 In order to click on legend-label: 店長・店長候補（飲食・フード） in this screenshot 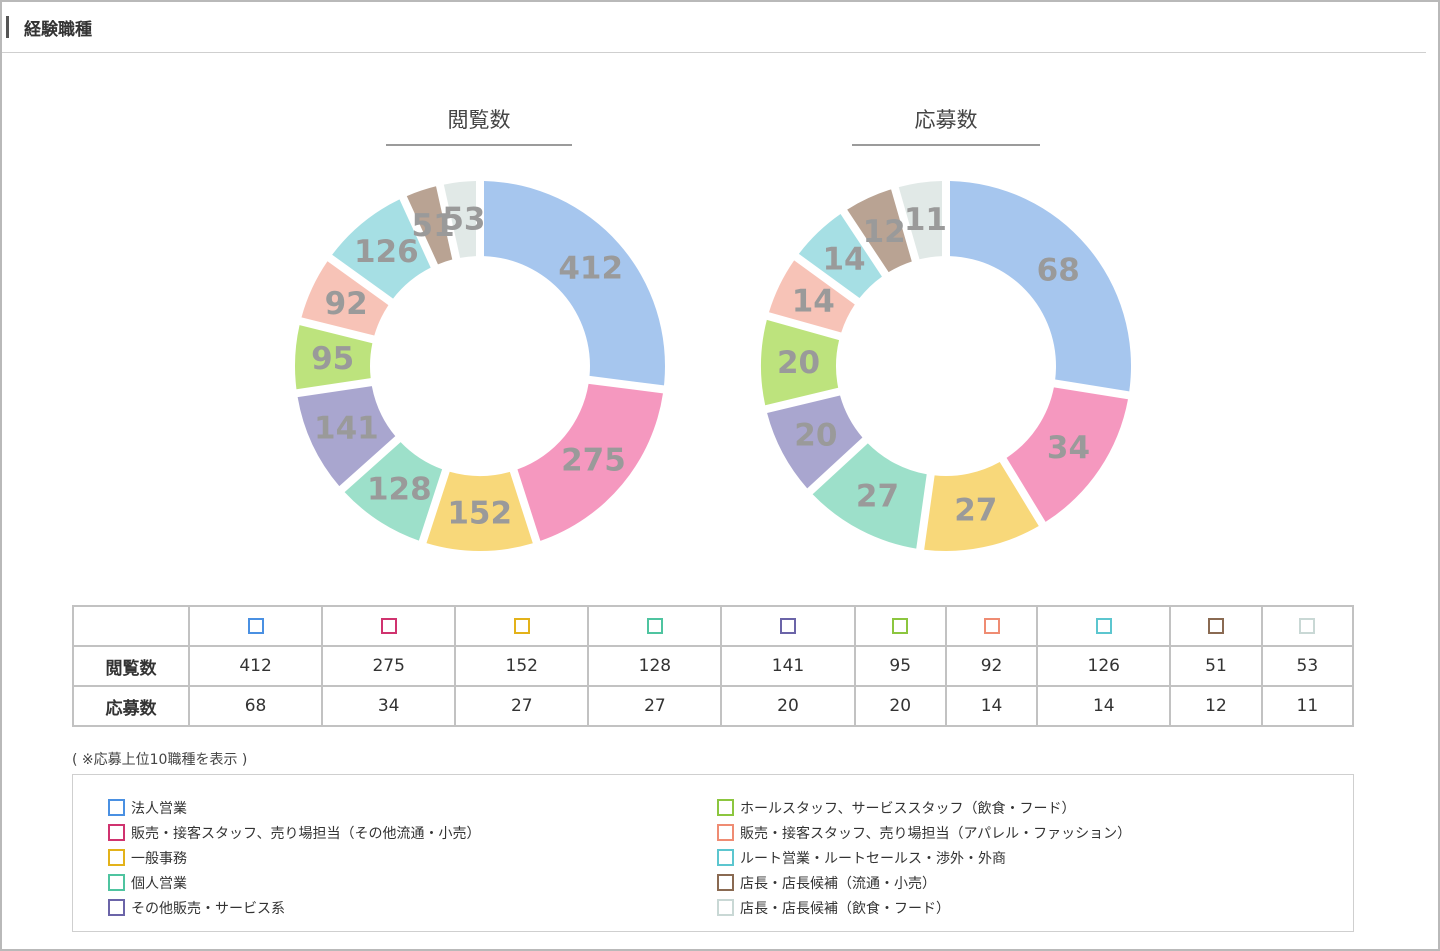, I will do `click(845, 908)`.